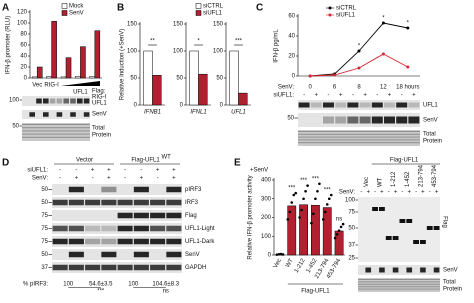  What do you see at coordinates (198, 42) in the screenshot?
I see `significance: *` at bounding box center [198, 42].